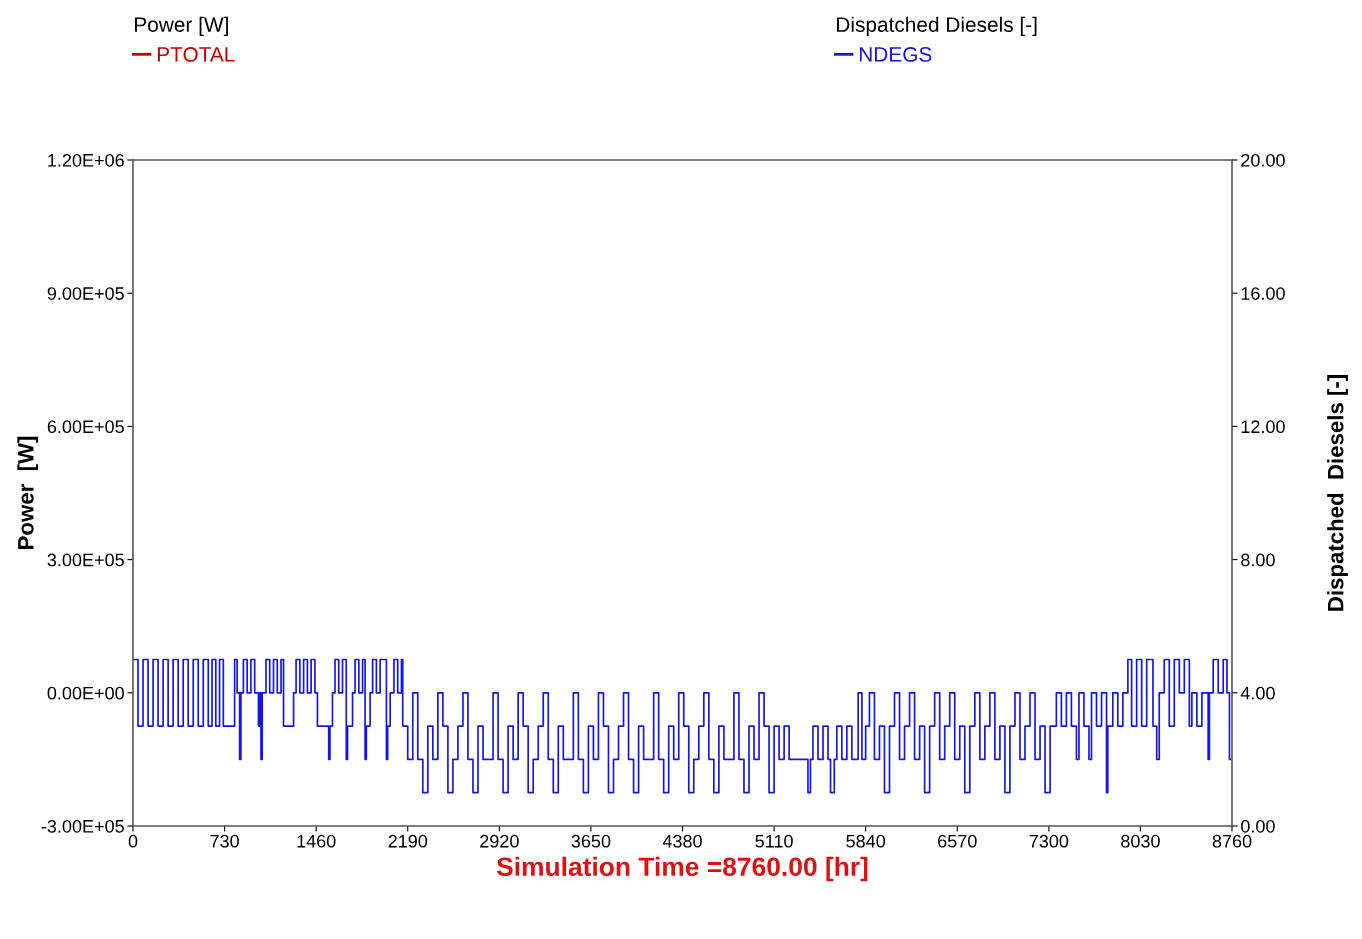 The image size is (1362, 939). I want to click on legend-label: PTOTAL, so click(196, 54).